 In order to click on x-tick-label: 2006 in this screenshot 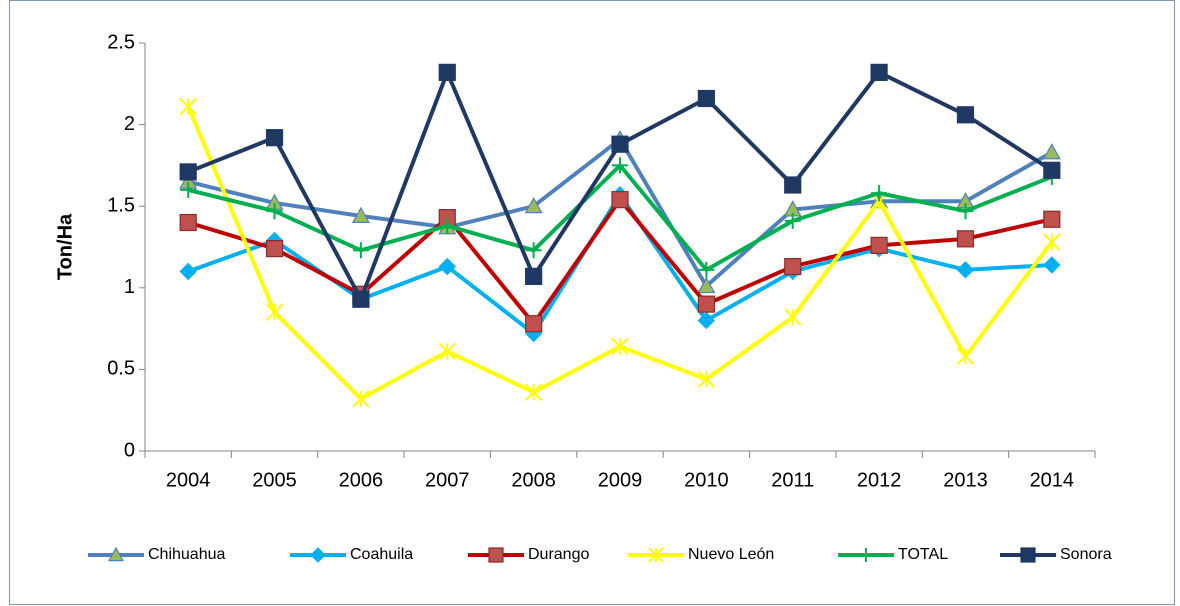, I will do `click(361, 480)`.